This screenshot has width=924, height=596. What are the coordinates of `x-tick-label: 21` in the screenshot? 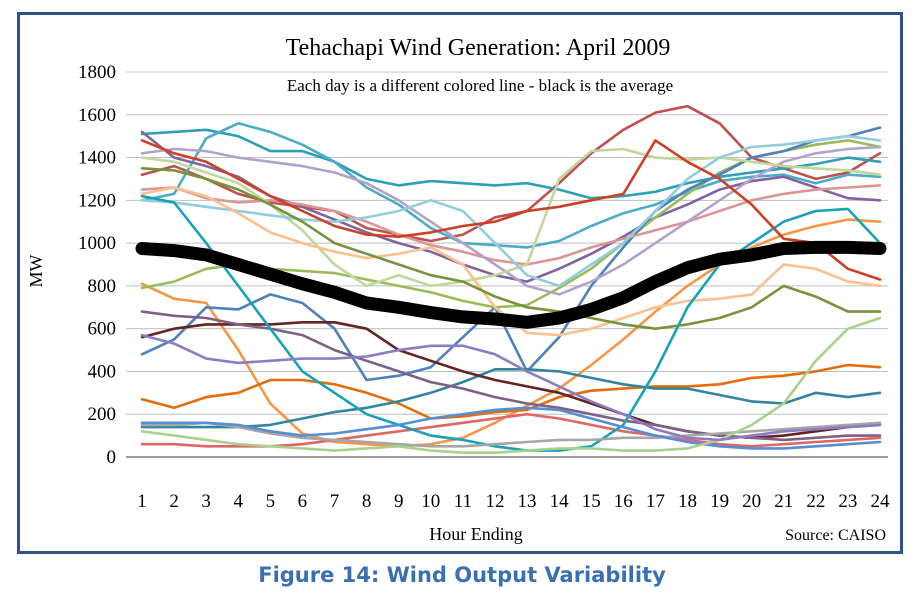 It's located at (783, 501).